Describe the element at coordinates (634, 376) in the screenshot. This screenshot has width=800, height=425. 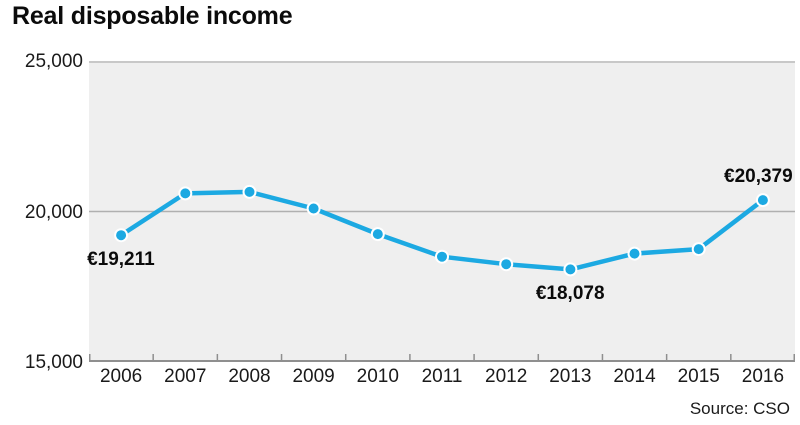
I see `x-tick-label: 2014` at that location.